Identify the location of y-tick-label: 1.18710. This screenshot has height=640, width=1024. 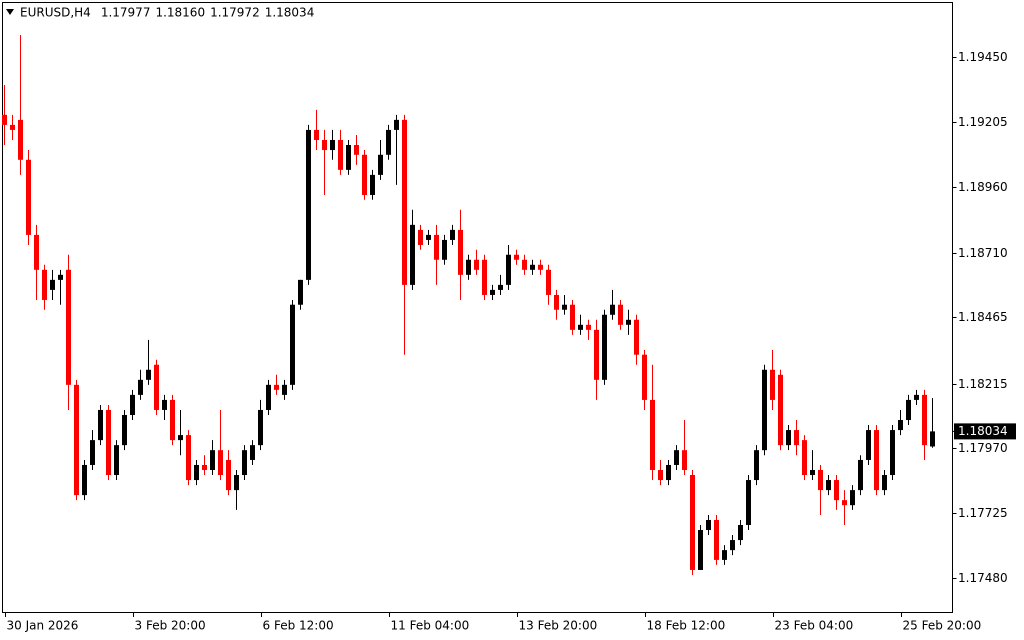
(983, 253).